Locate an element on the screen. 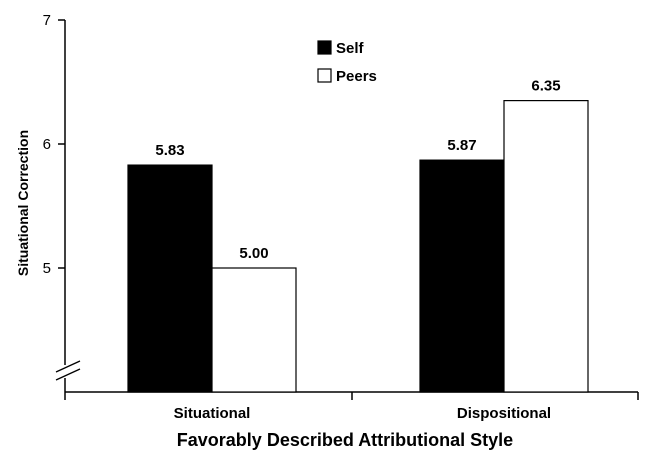  data-label: 5.87 is located at coordinates (461, 145).